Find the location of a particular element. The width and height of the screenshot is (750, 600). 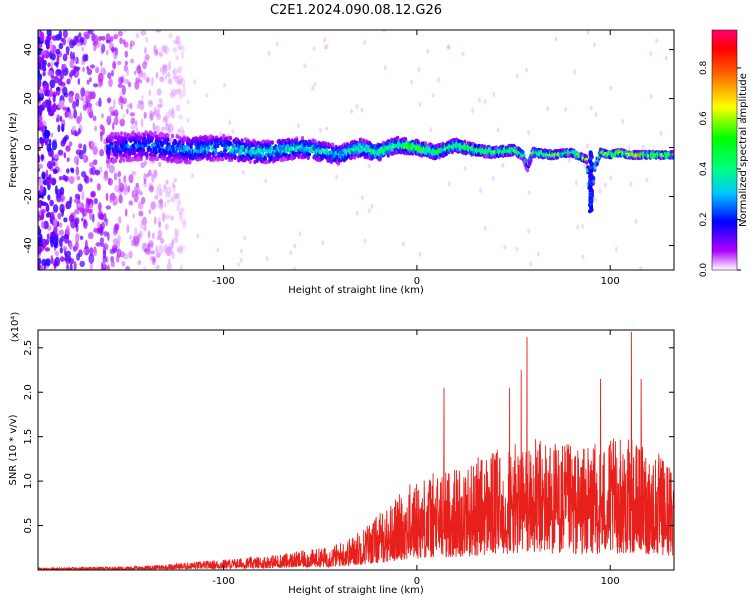

y-tick-label: 2.0 is located at coordinates (28, 392).